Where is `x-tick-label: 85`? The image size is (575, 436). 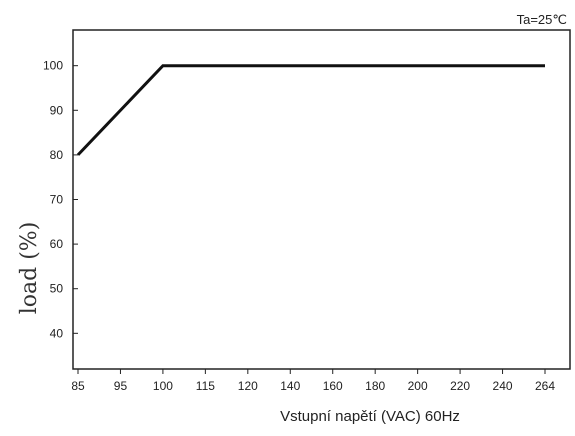
x-tick-label: 85 is located at coordinates (78, 386).